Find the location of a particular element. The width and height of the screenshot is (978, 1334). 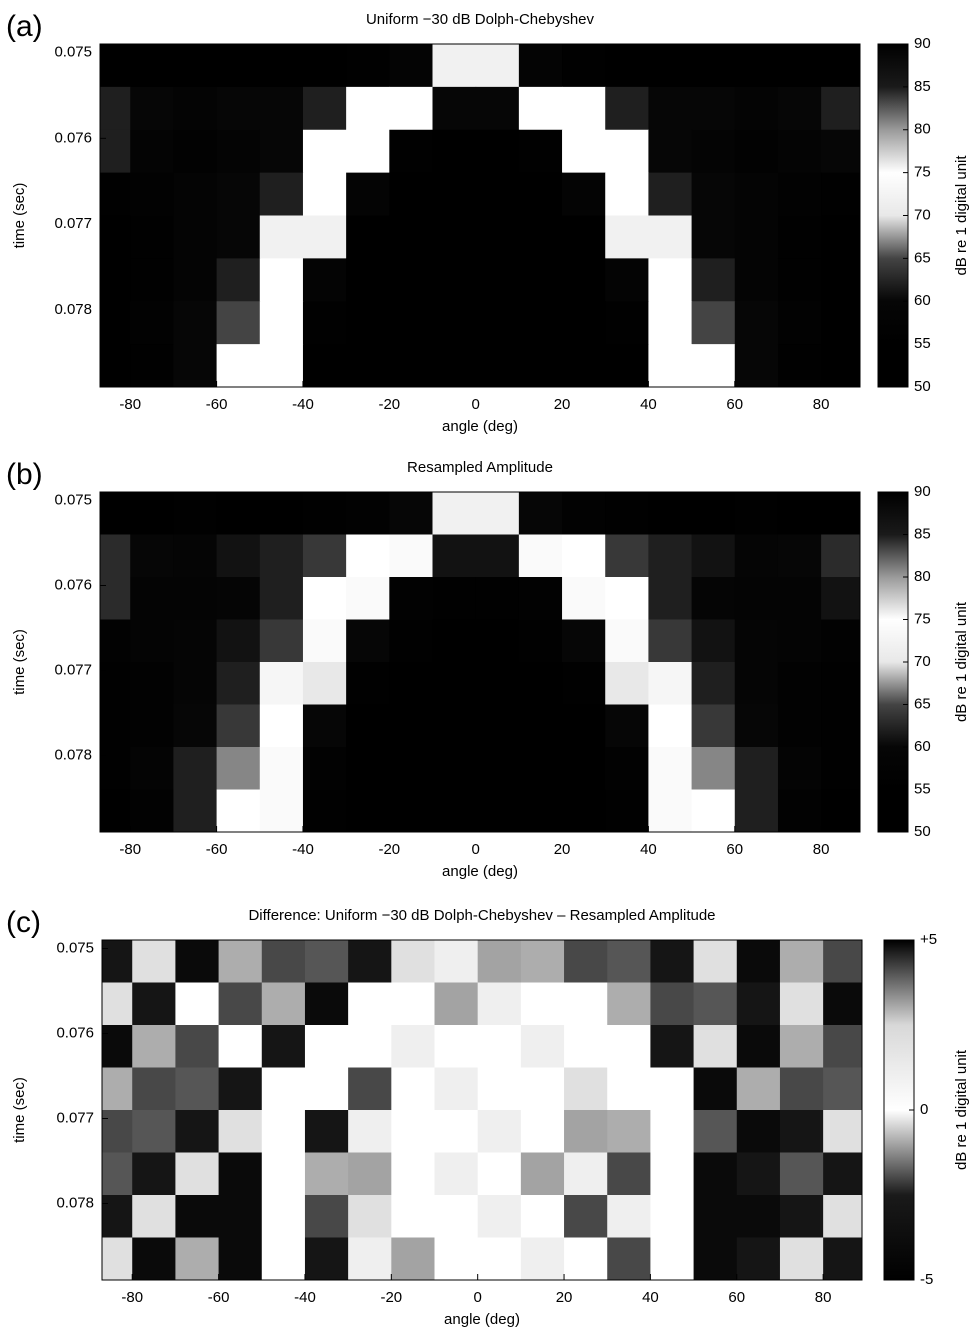

y-tick-label: 0.075 is located at coordinates (73, 52).